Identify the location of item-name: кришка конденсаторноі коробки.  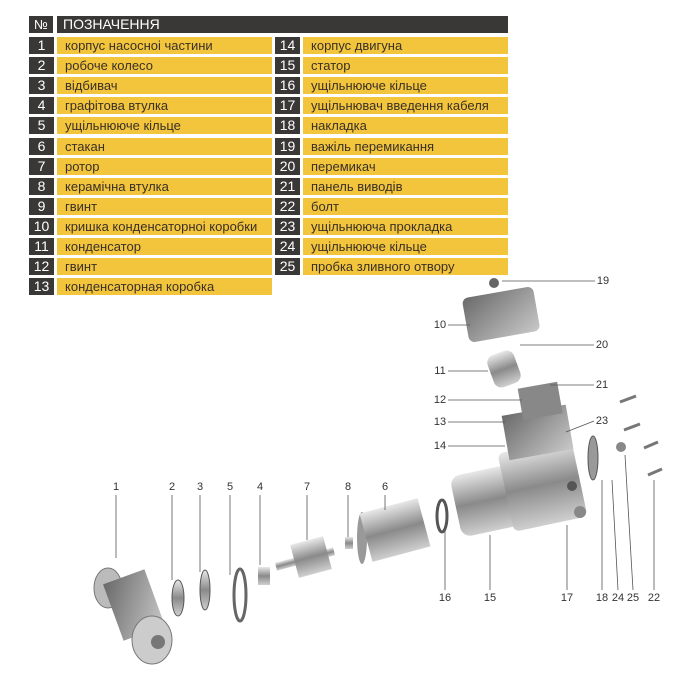
(164, 226).